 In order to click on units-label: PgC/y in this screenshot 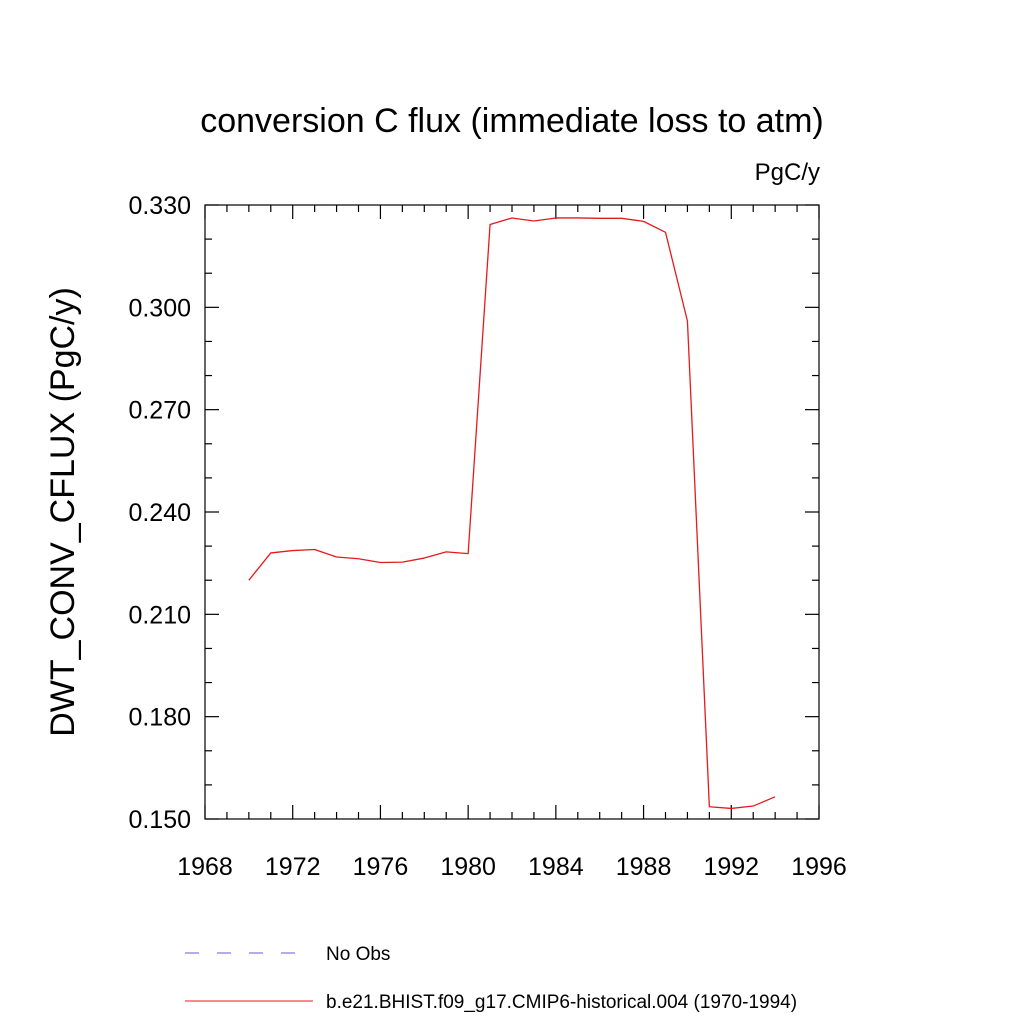, I will do `click(787, 172)`.